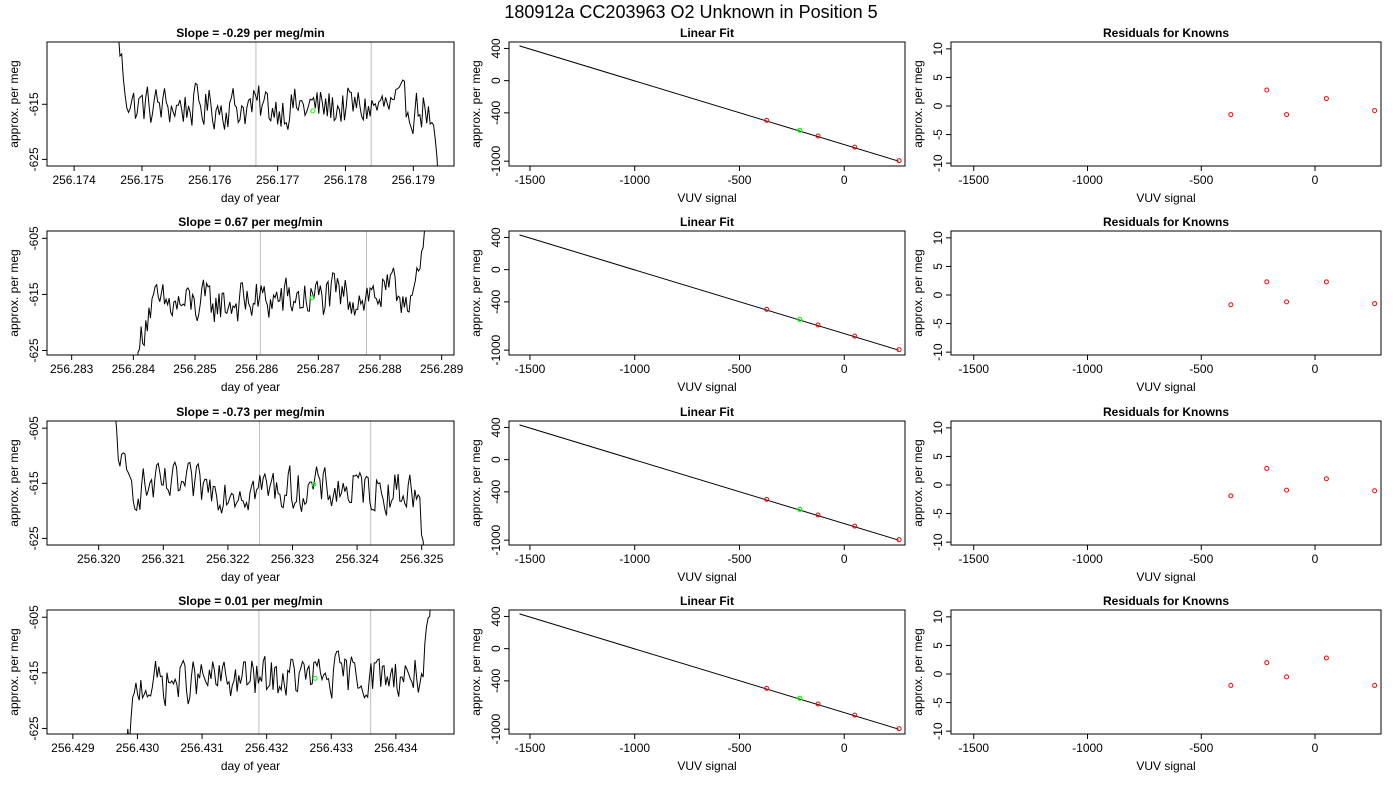 This screenshot has height=800, width=1400. I want to click on panel-title: Slope = 0.01 per meg/min, so click(250, 601).